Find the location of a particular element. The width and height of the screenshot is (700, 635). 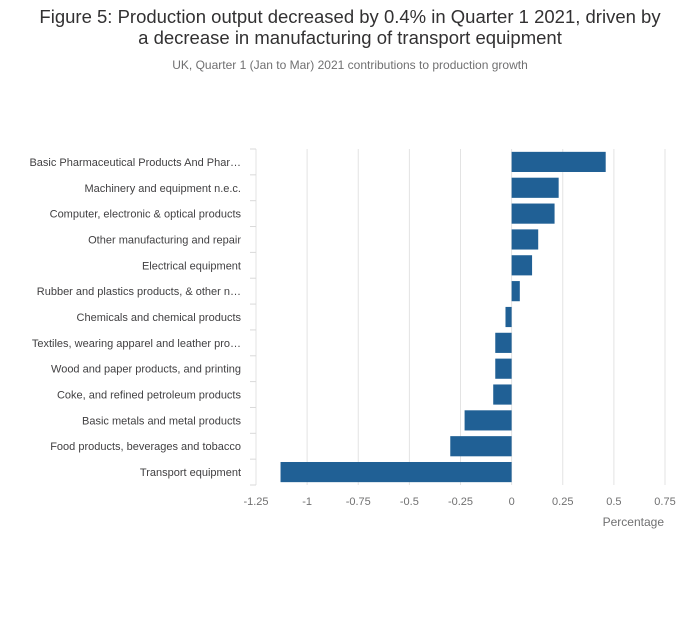

category-label: Basic metals and metal products is located at coordinates (161, 421).